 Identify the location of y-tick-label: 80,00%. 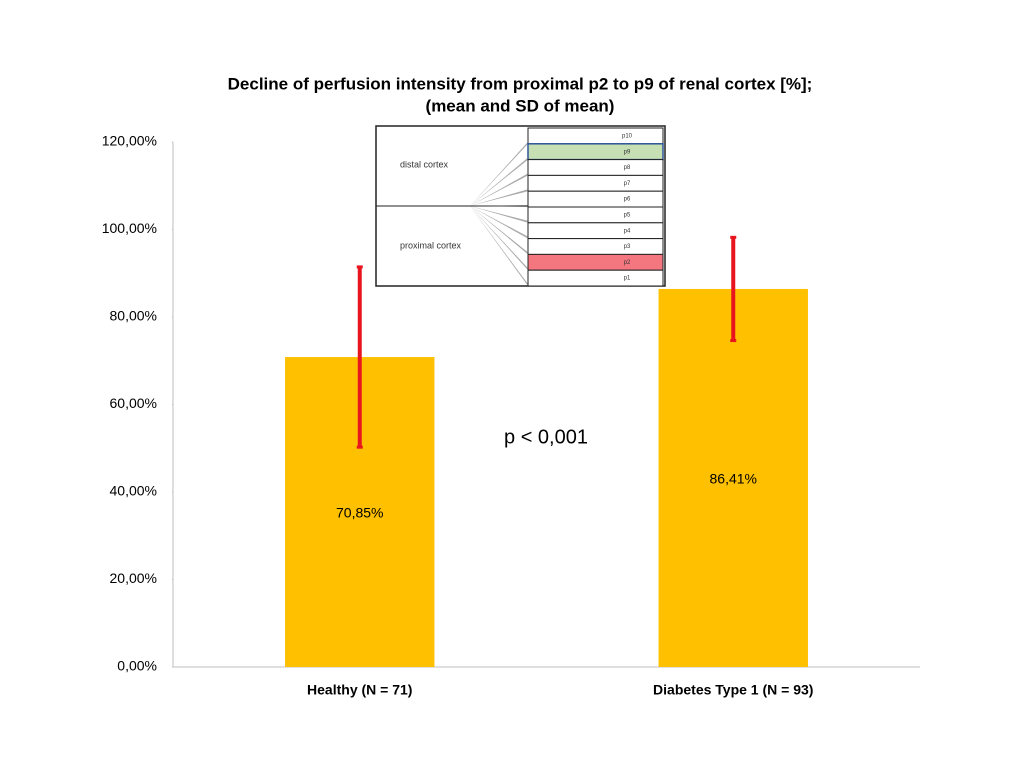
(133, 316).